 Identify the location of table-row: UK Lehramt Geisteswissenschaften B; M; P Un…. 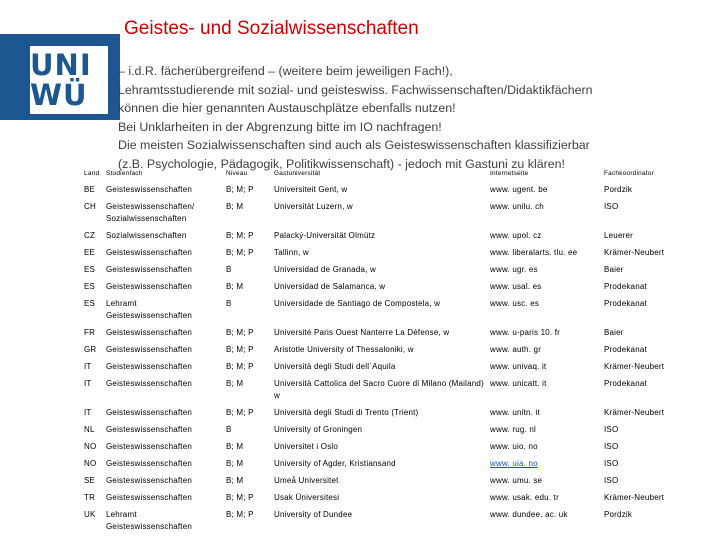
(395, 522).